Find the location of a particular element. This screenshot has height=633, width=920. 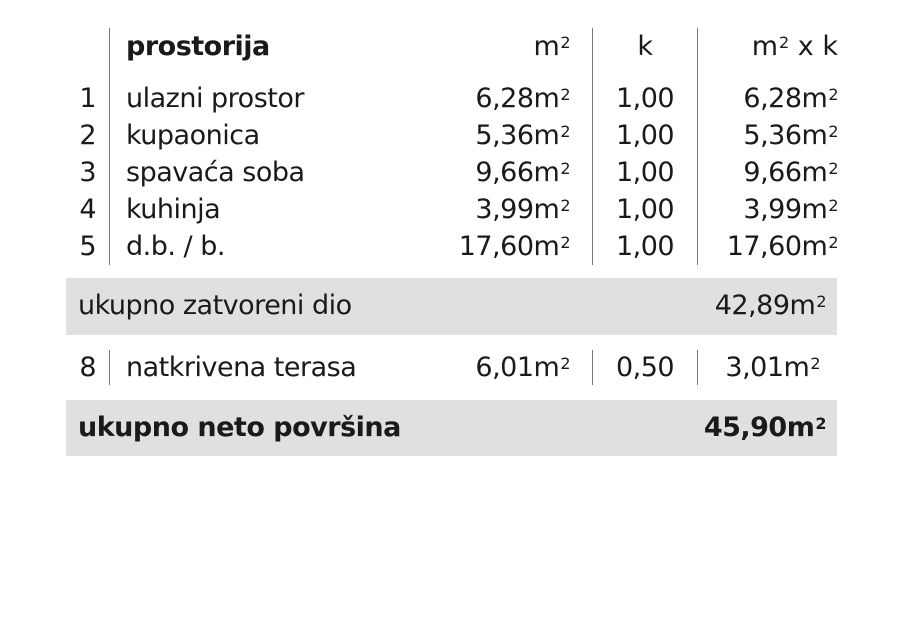

row-number: 4 is located at coordinates (87, 209).